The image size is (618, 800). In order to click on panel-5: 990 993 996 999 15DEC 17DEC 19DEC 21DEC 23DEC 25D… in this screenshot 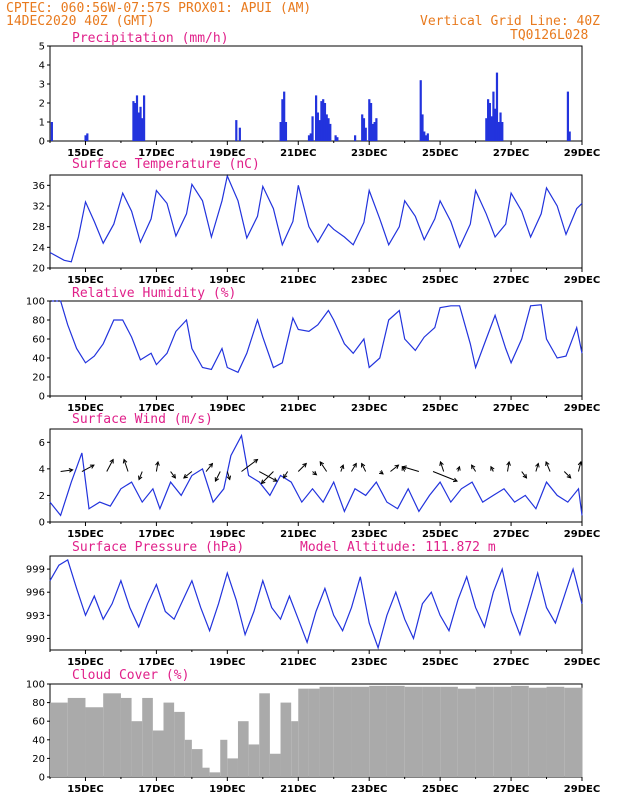, I will do `click(313, 604)`.